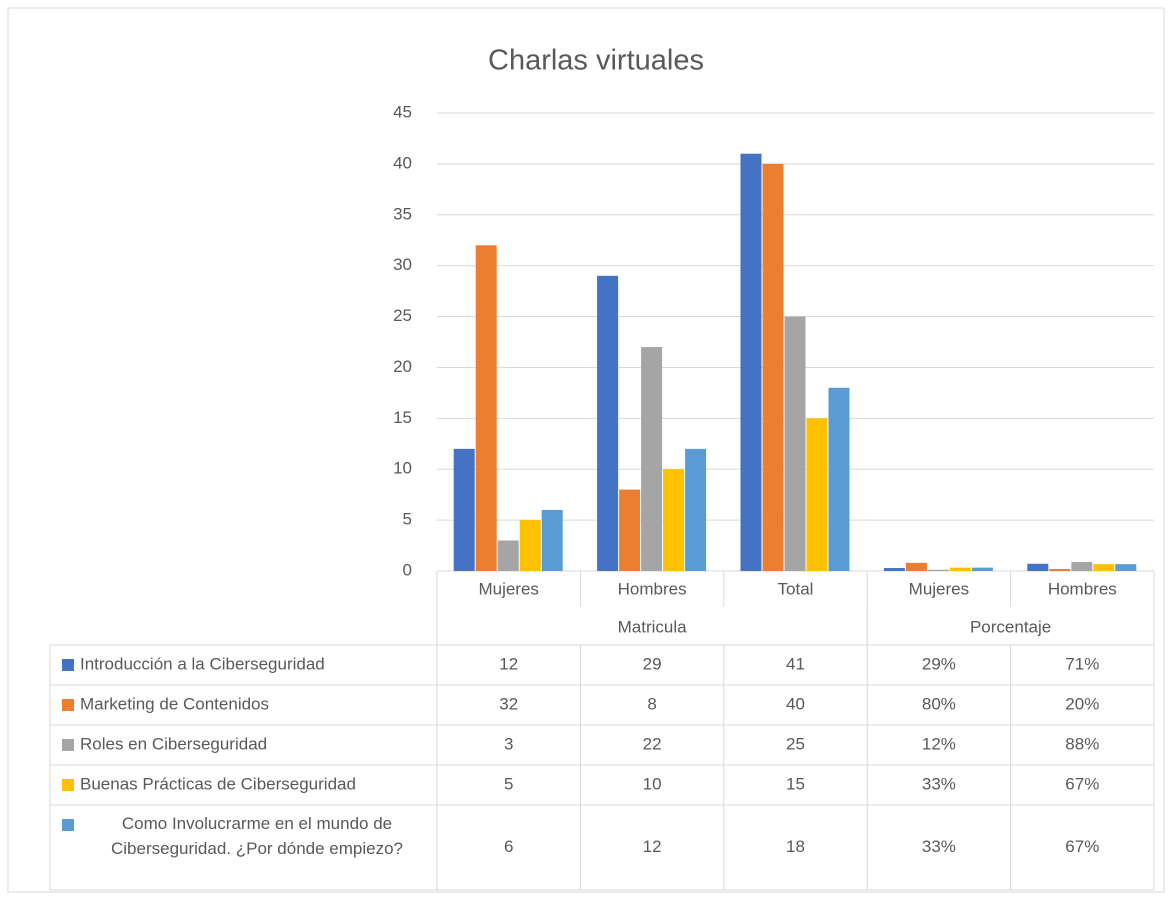 Image resolution: width=1172 pixels, height=900 pixels. I want to click on y-tick-label: 25, so click(402, 315).